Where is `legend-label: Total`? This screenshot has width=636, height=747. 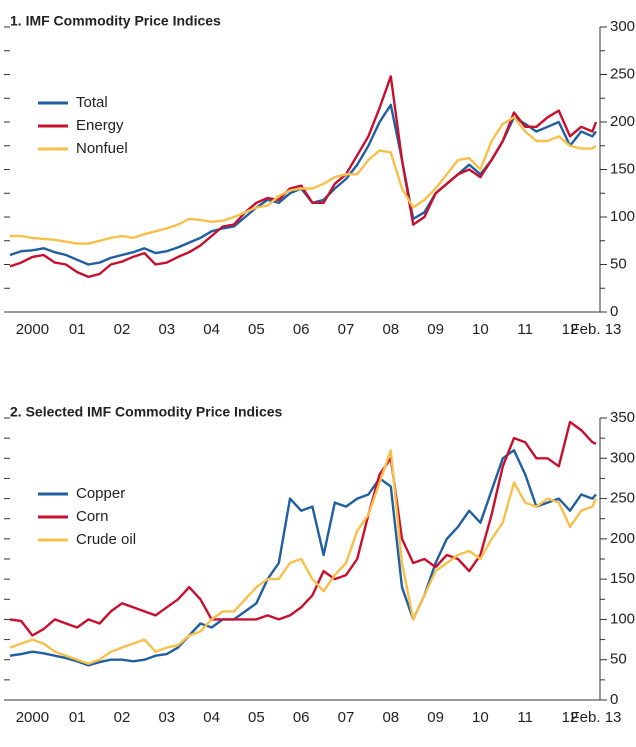 legend-label: Total is located at coordinates (92, 102).